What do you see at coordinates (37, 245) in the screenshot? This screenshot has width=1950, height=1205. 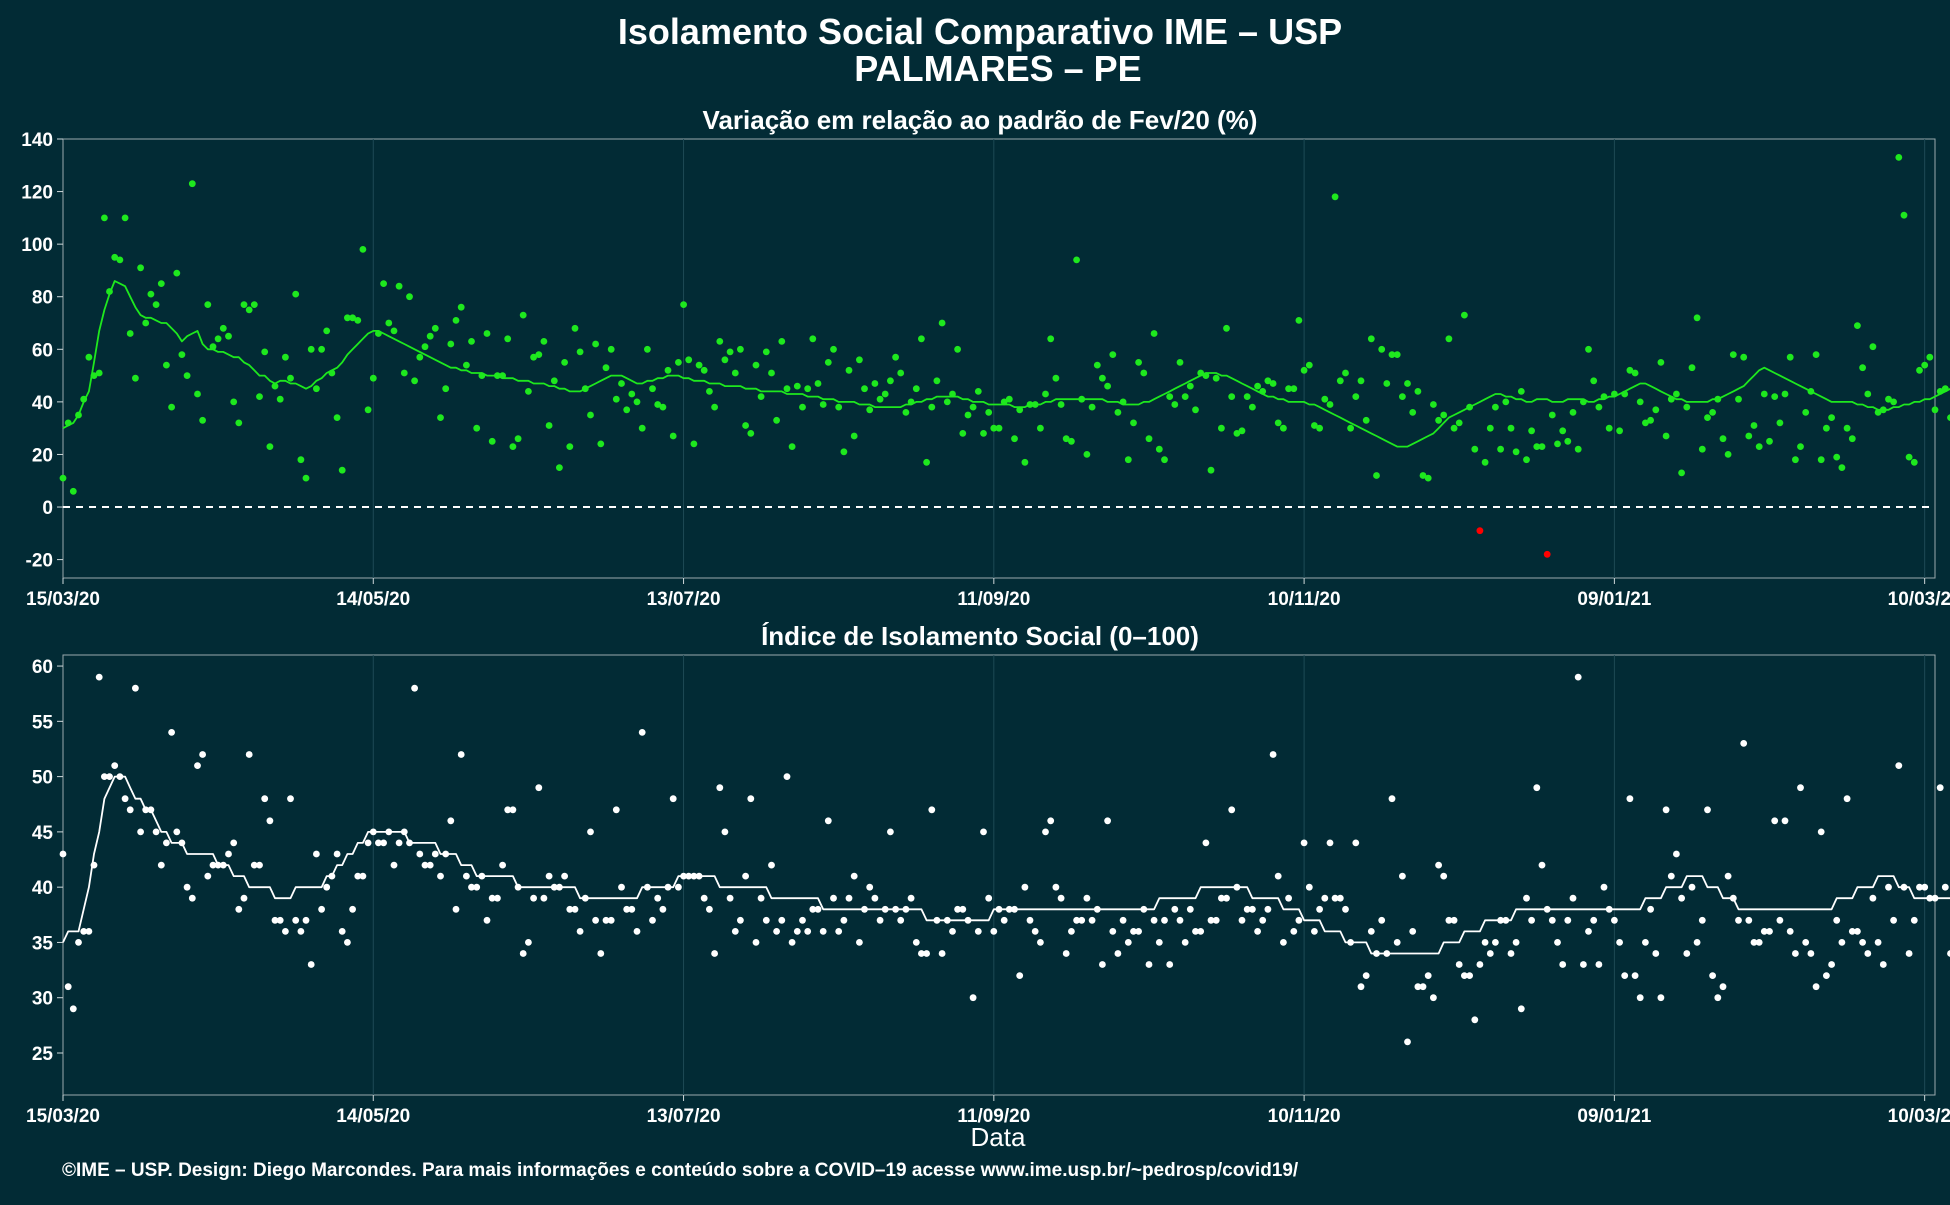 I see `top-y-tick-label: 100` at bounding box center [37, 245].